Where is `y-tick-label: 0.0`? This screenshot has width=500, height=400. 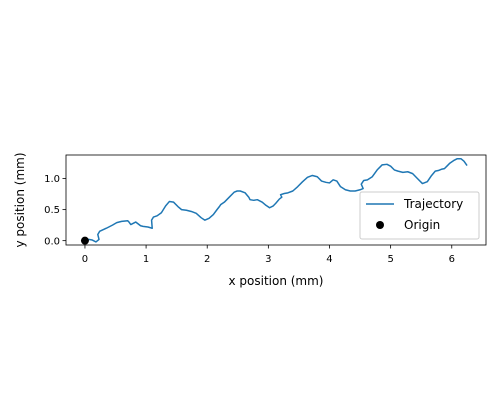
y-tick-label: 0.0 is located at coordinates (52, 241).